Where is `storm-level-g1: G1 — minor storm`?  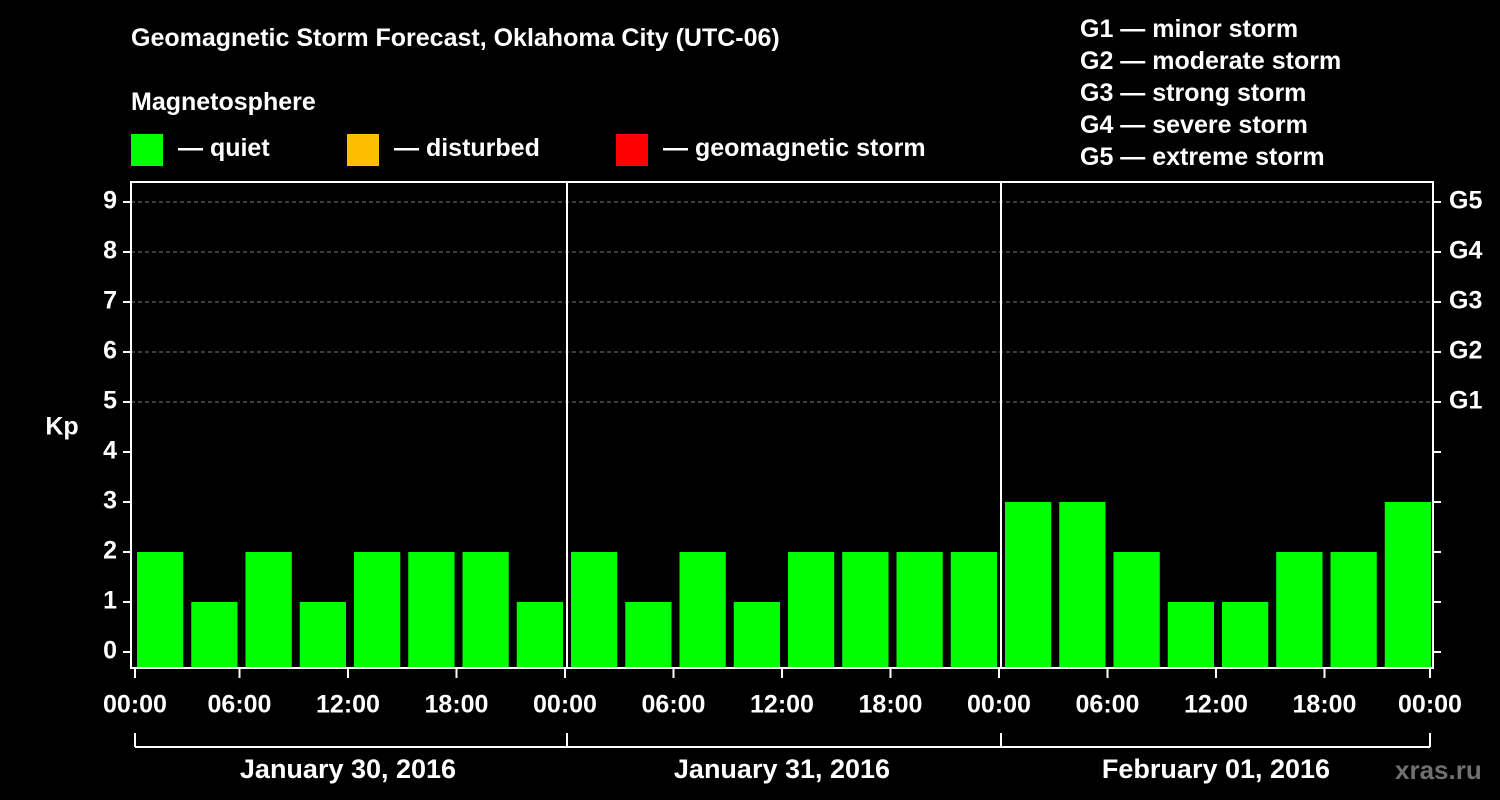 storm-level-g1: G1 — minor storm is located at coordinates (1189, 29).